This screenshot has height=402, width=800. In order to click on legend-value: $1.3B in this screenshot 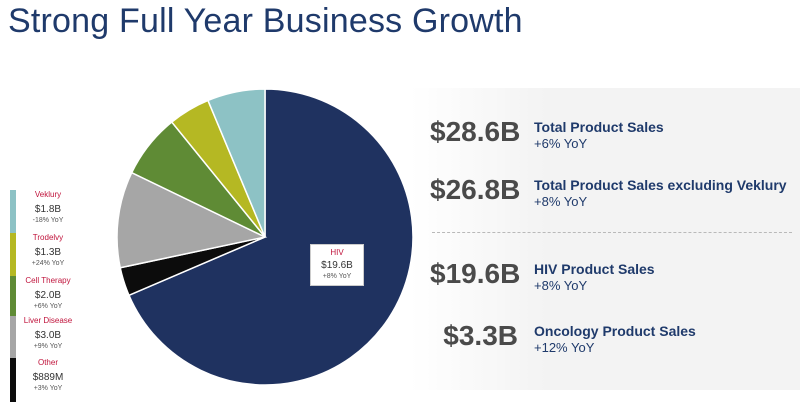, I will do `click(48, 252)`.